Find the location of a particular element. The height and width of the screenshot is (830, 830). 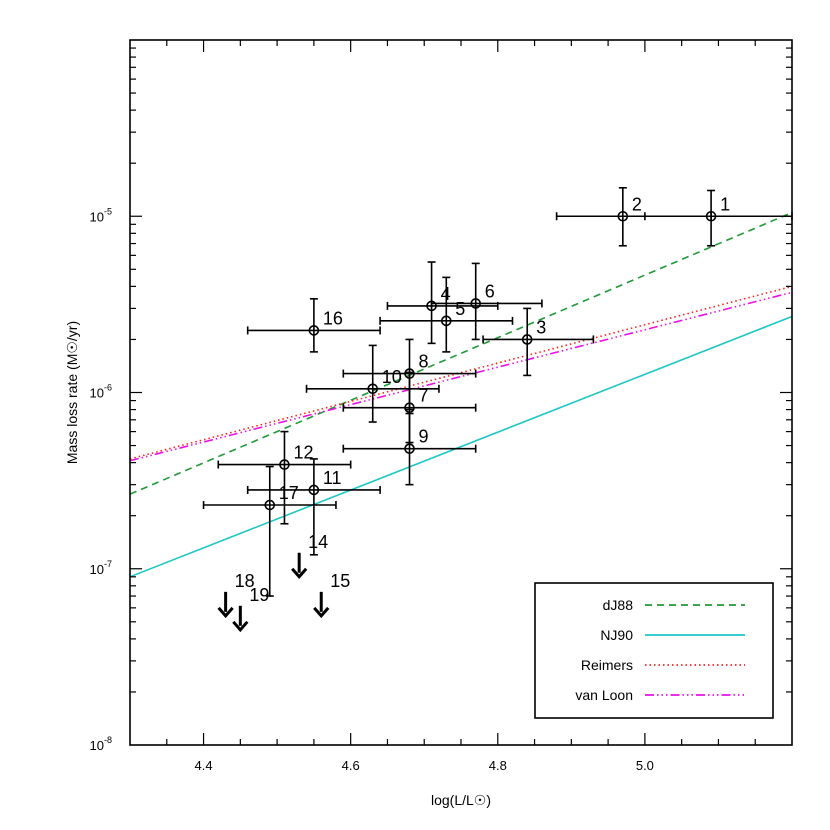

upper-limit-19: 19 is located at coordinates (250, 609).